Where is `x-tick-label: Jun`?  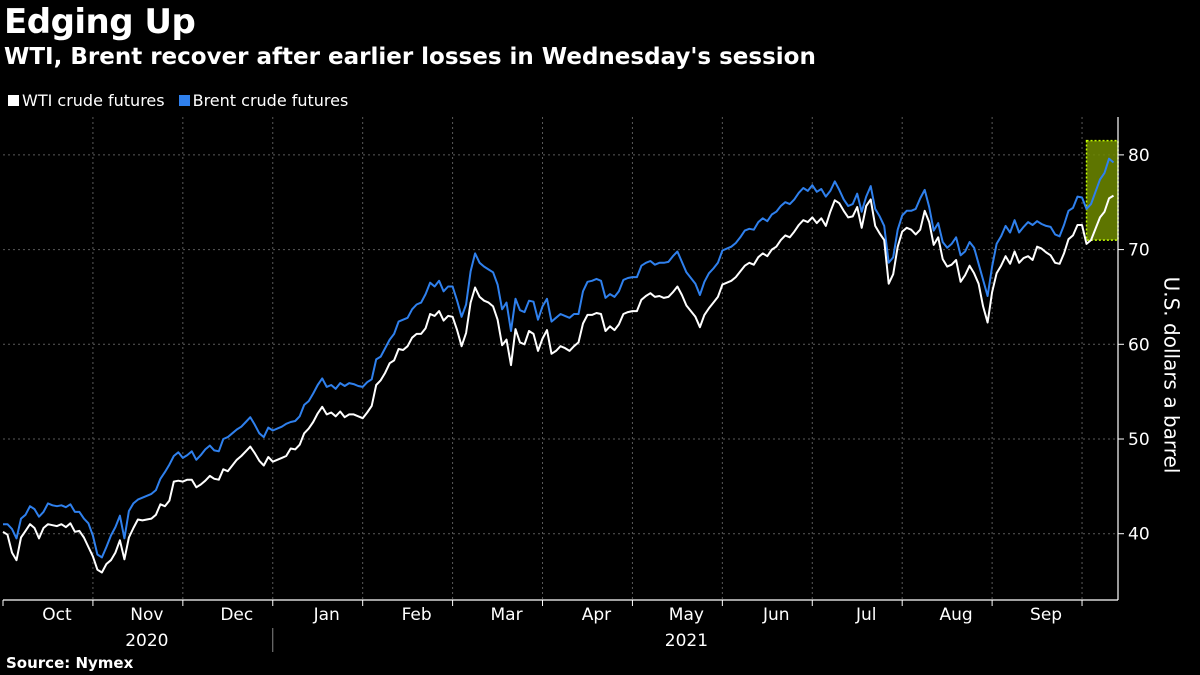 x-tick-label: Jun is located at coordinates (776, 615).